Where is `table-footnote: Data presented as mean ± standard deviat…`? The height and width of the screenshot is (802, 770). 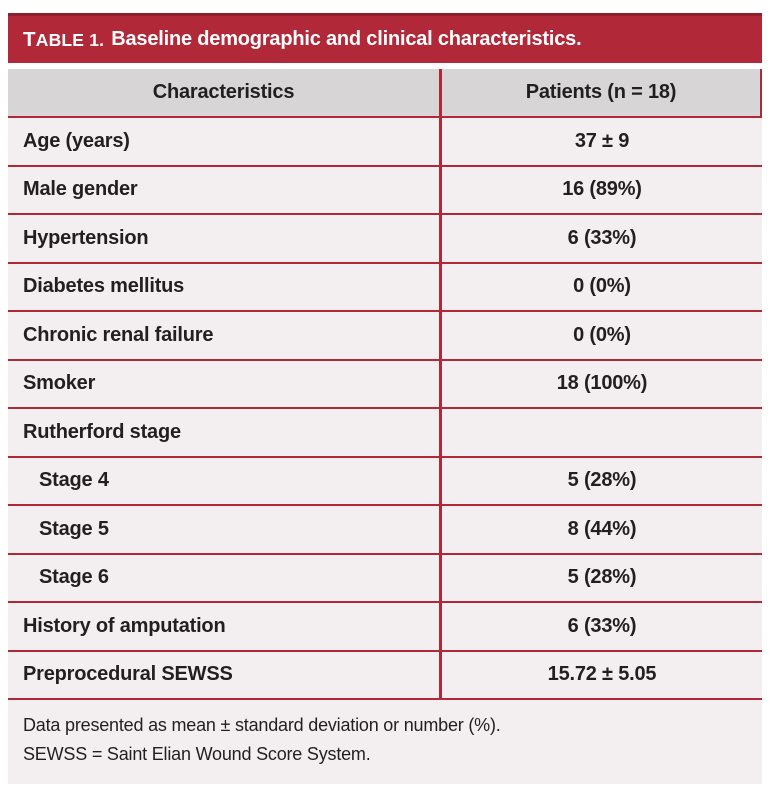
table-footnote: Data presented as mean ± standard deviat… is located at coordinates (385, 742).